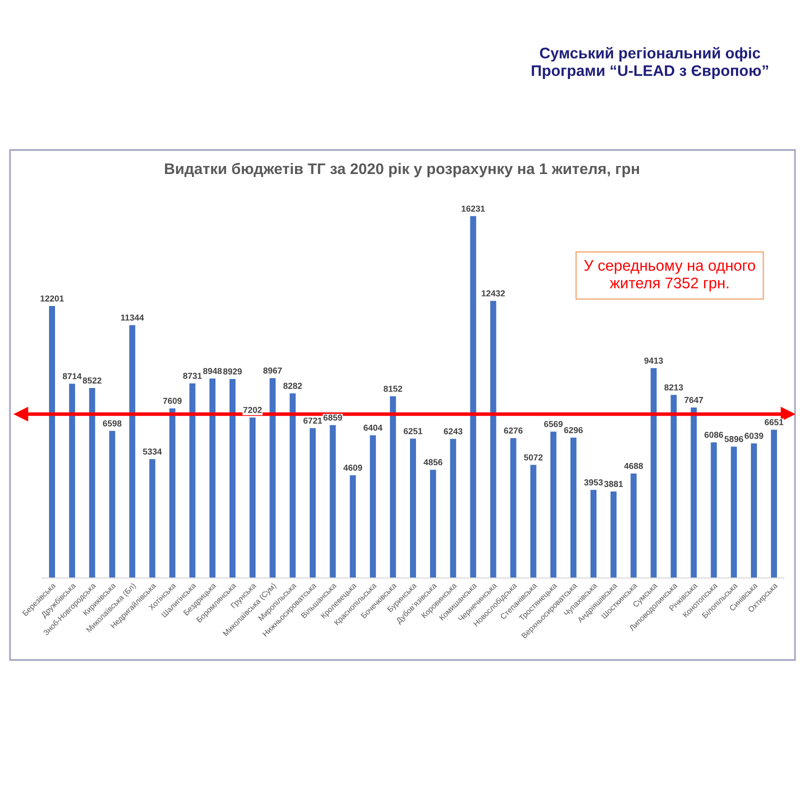  What do you see at coordinates (333, 417) in the screenshot?
I see `data-label: 6859` at bounding box center [333, 417].